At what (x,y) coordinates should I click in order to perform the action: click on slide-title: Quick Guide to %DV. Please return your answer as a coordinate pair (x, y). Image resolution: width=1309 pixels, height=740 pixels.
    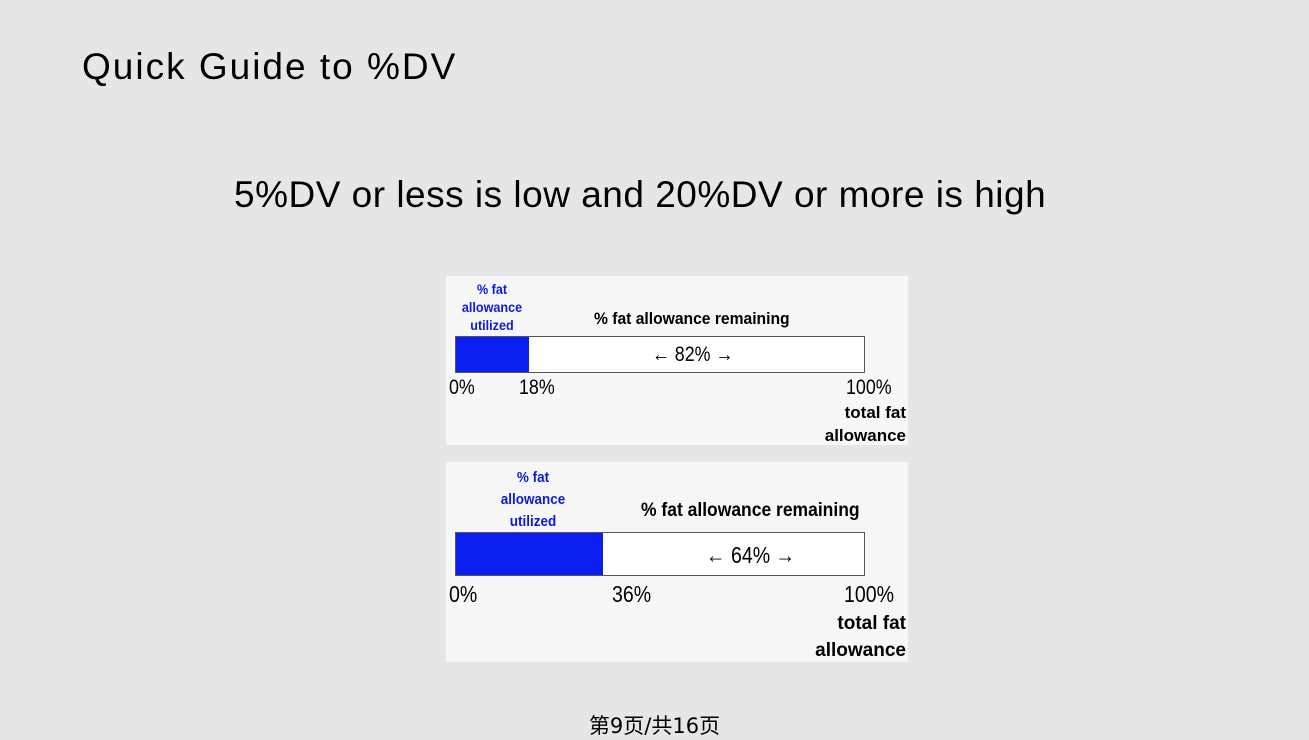
    Looking at the image, I should click on (270, 66).